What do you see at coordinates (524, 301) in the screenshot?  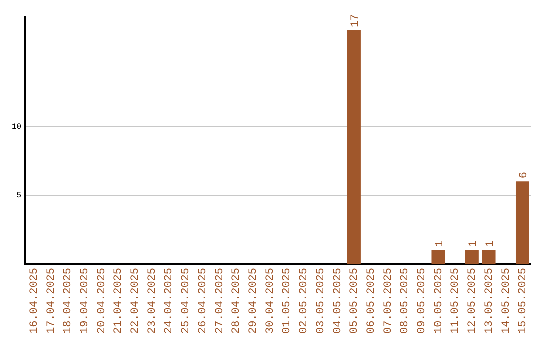 I see `x-tick-label: 15.05.2025` at bounding box center [524, 301].